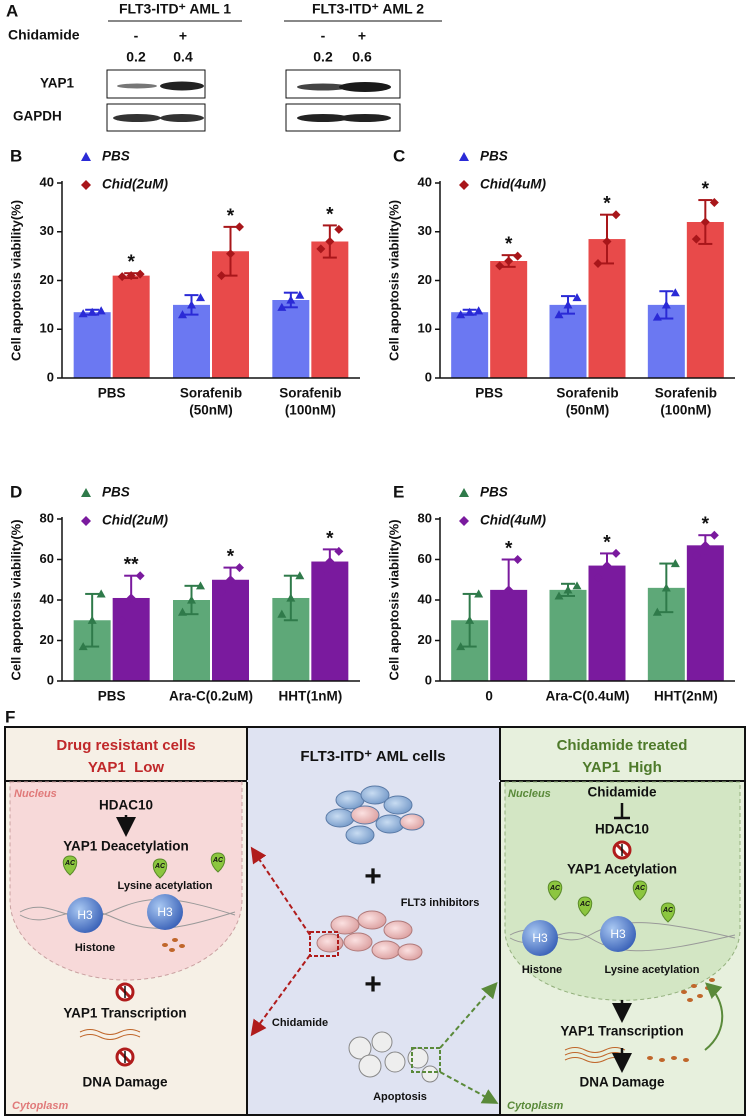 The height and width of the screenshot is (1118, 750). Describe the element at coordinates (112, 696) in the screenshot. I see `x-tick-label: PBS` at that location.